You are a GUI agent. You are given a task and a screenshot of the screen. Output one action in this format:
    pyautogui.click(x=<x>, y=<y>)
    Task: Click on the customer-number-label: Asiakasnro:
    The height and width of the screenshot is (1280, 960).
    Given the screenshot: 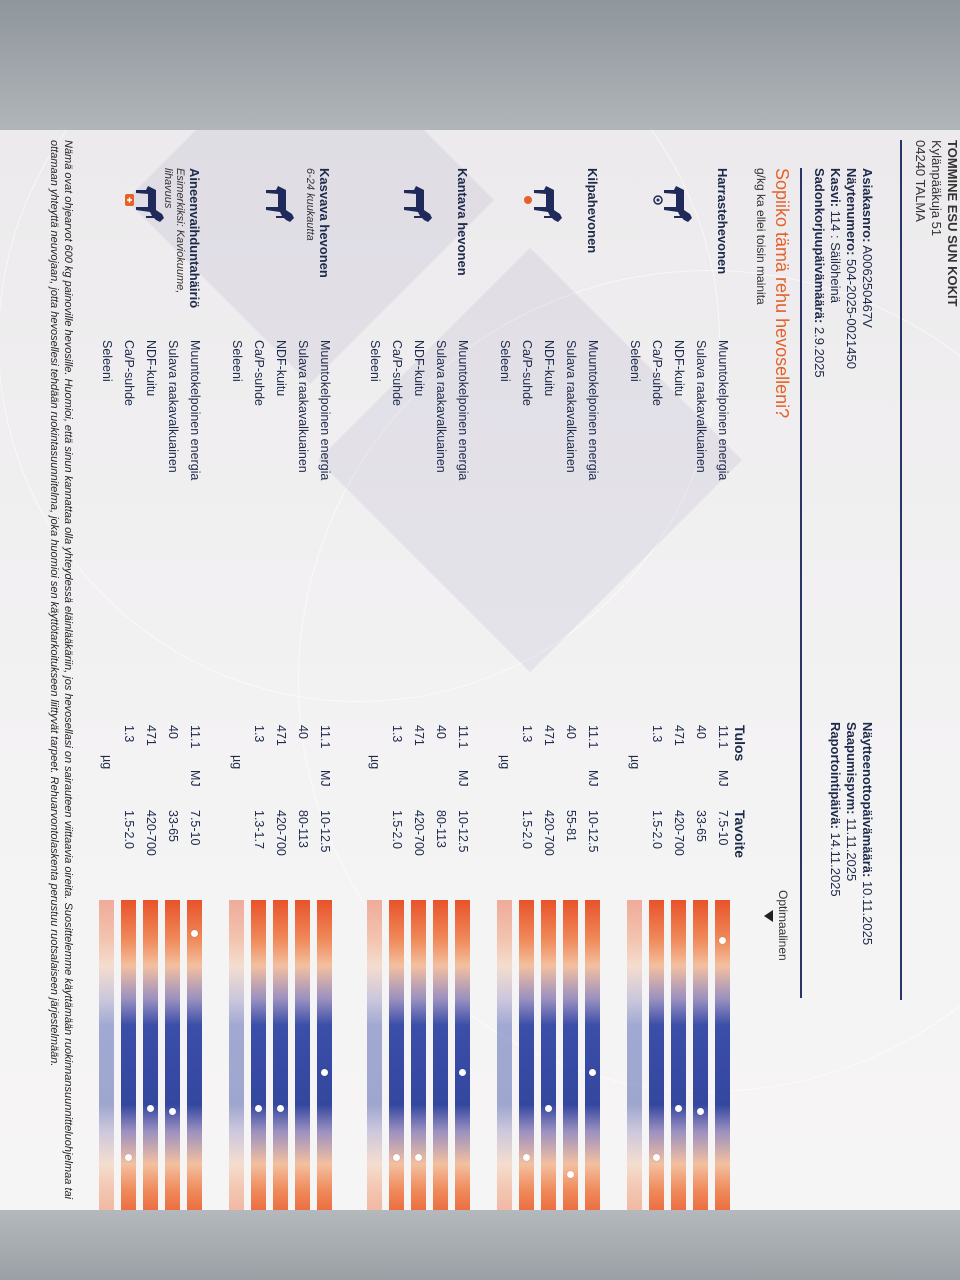 What is the action you would take?
    pyautogui.click(x=867, y=205)
    